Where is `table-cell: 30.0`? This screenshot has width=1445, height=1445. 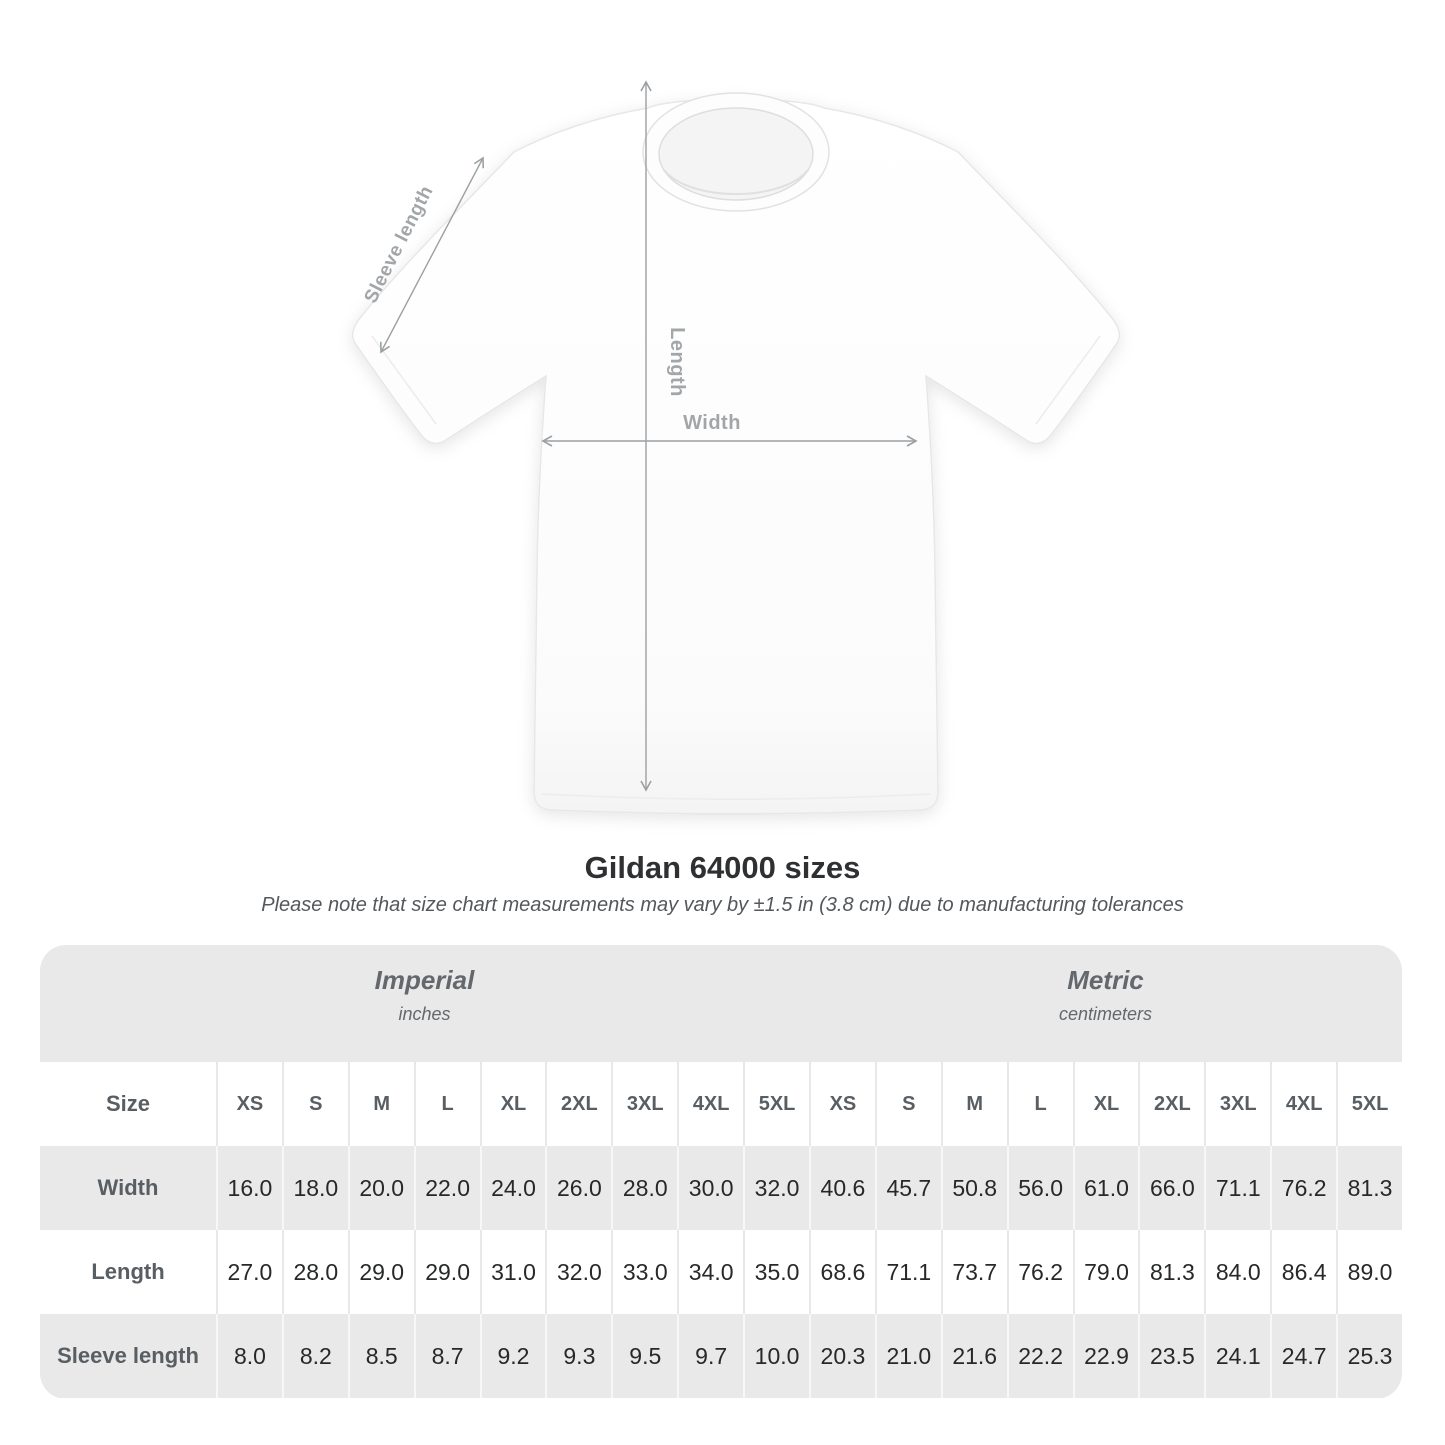 table-cell: 30.0 is located at coordinates (710, 1188).